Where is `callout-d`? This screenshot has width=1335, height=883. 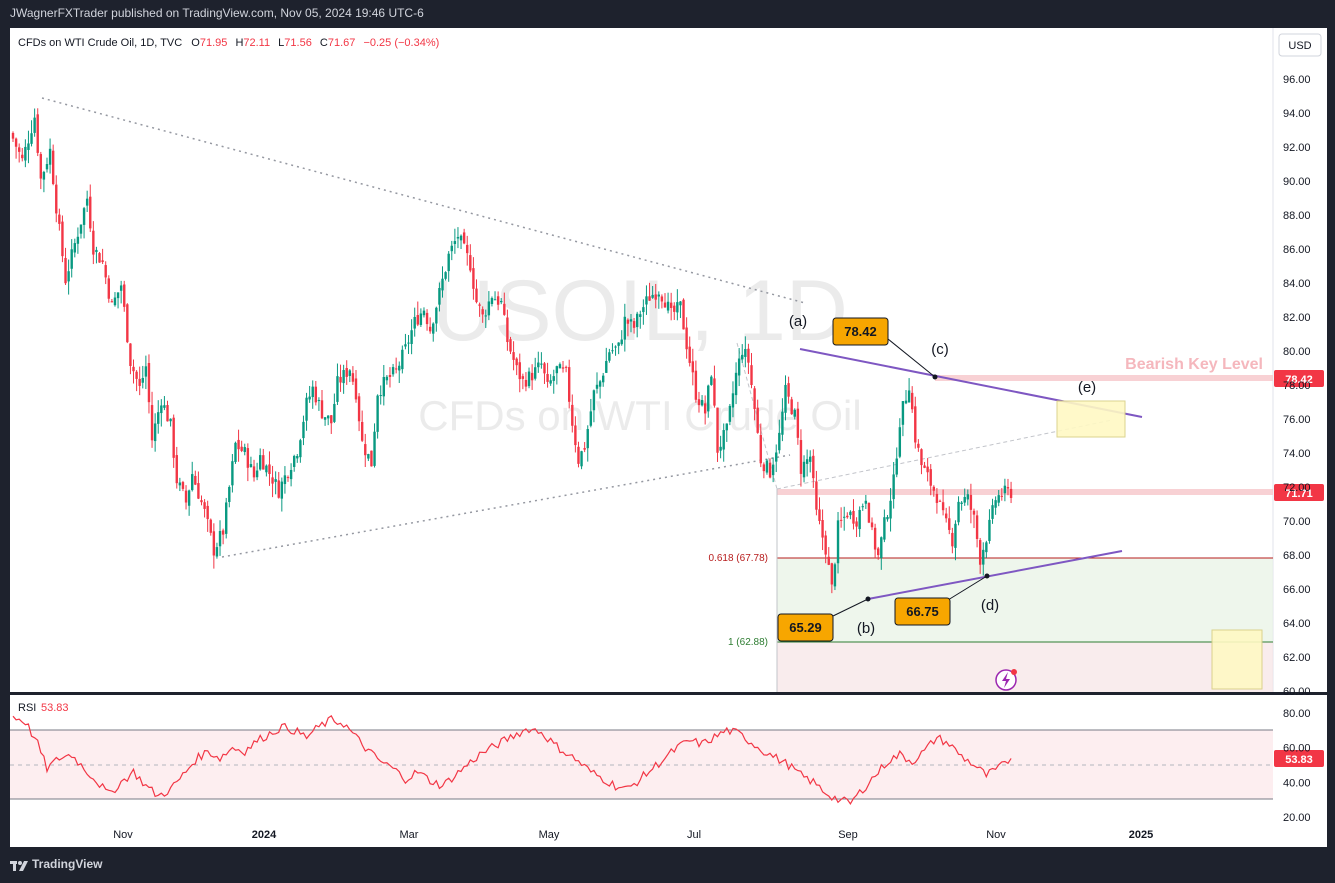
callout-d is located at coordinates (922, 611).